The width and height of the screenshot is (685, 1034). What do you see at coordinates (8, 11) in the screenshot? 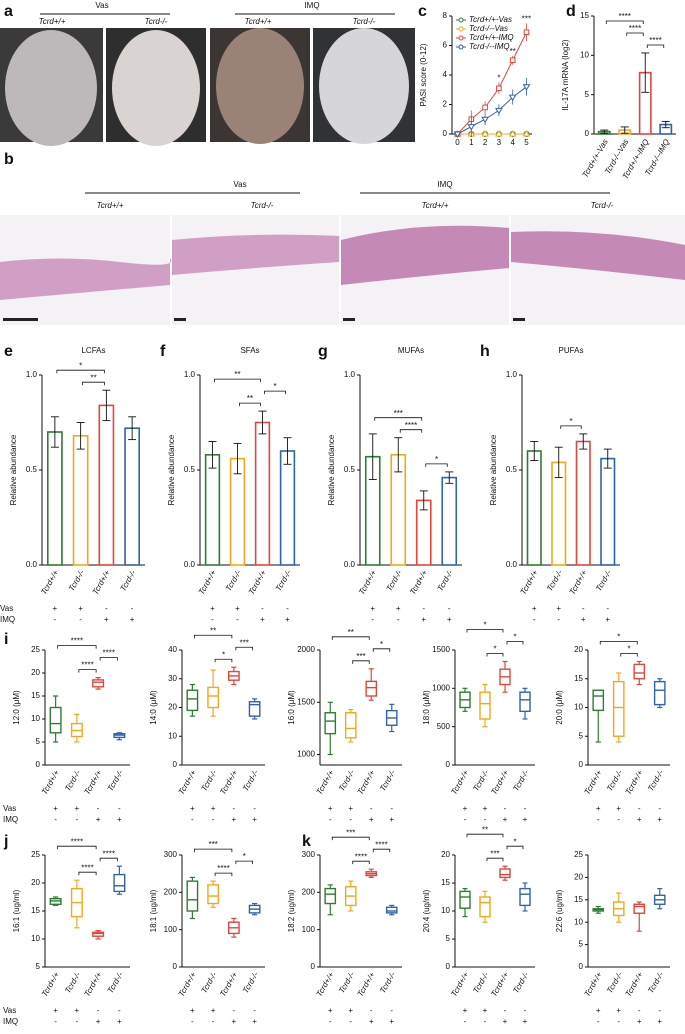
I see `panel-letter: a` at bounding box center [8, 11].